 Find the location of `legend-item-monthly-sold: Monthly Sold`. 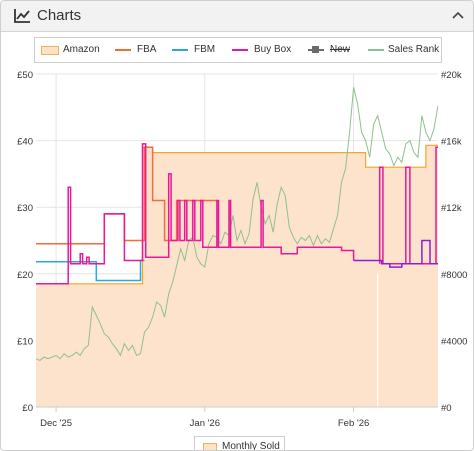

legend-item-monthly-sold: Monthly Sold is located at coordinates (239, 443).